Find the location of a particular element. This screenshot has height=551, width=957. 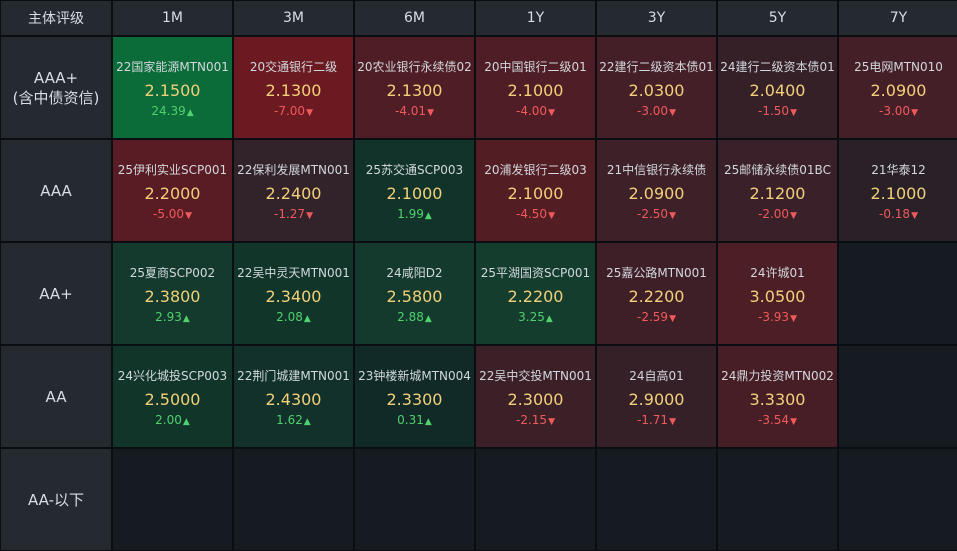

bond-cell: 25电网MTN010 2.0900 -3.00▼ is located at coordinates (898, 87).